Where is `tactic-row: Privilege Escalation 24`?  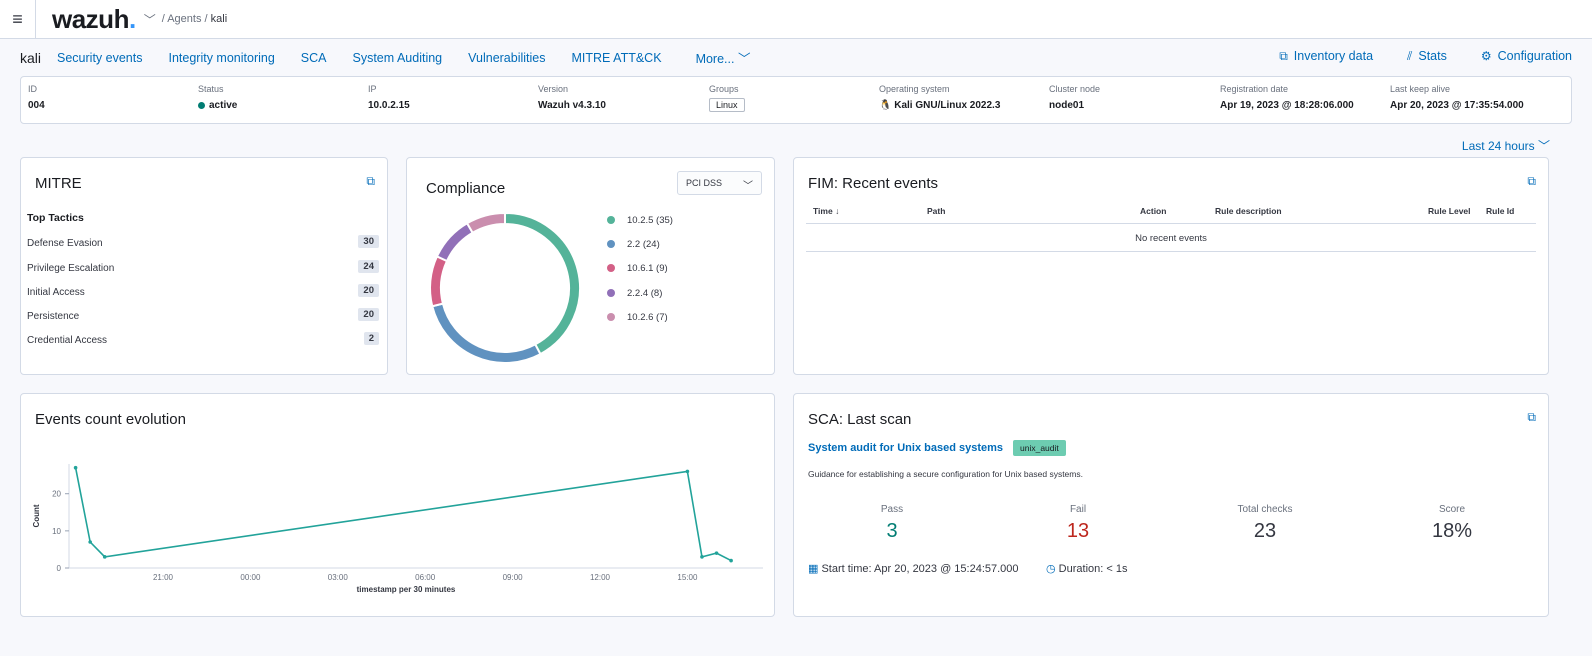
tactic-row: Privilege Escalation 24 is located at coordinates (203, 267).